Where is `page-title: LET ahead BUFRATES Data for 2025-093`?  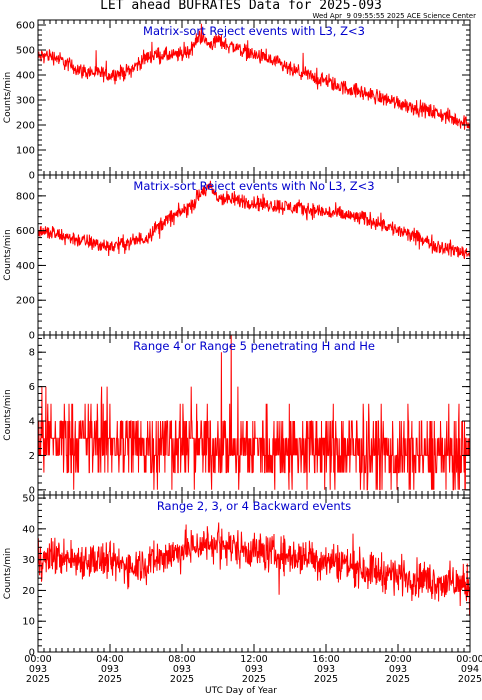 page-title: LET ahead BUFRATES Data for 2025-093 is located at coordinates (241, 6).